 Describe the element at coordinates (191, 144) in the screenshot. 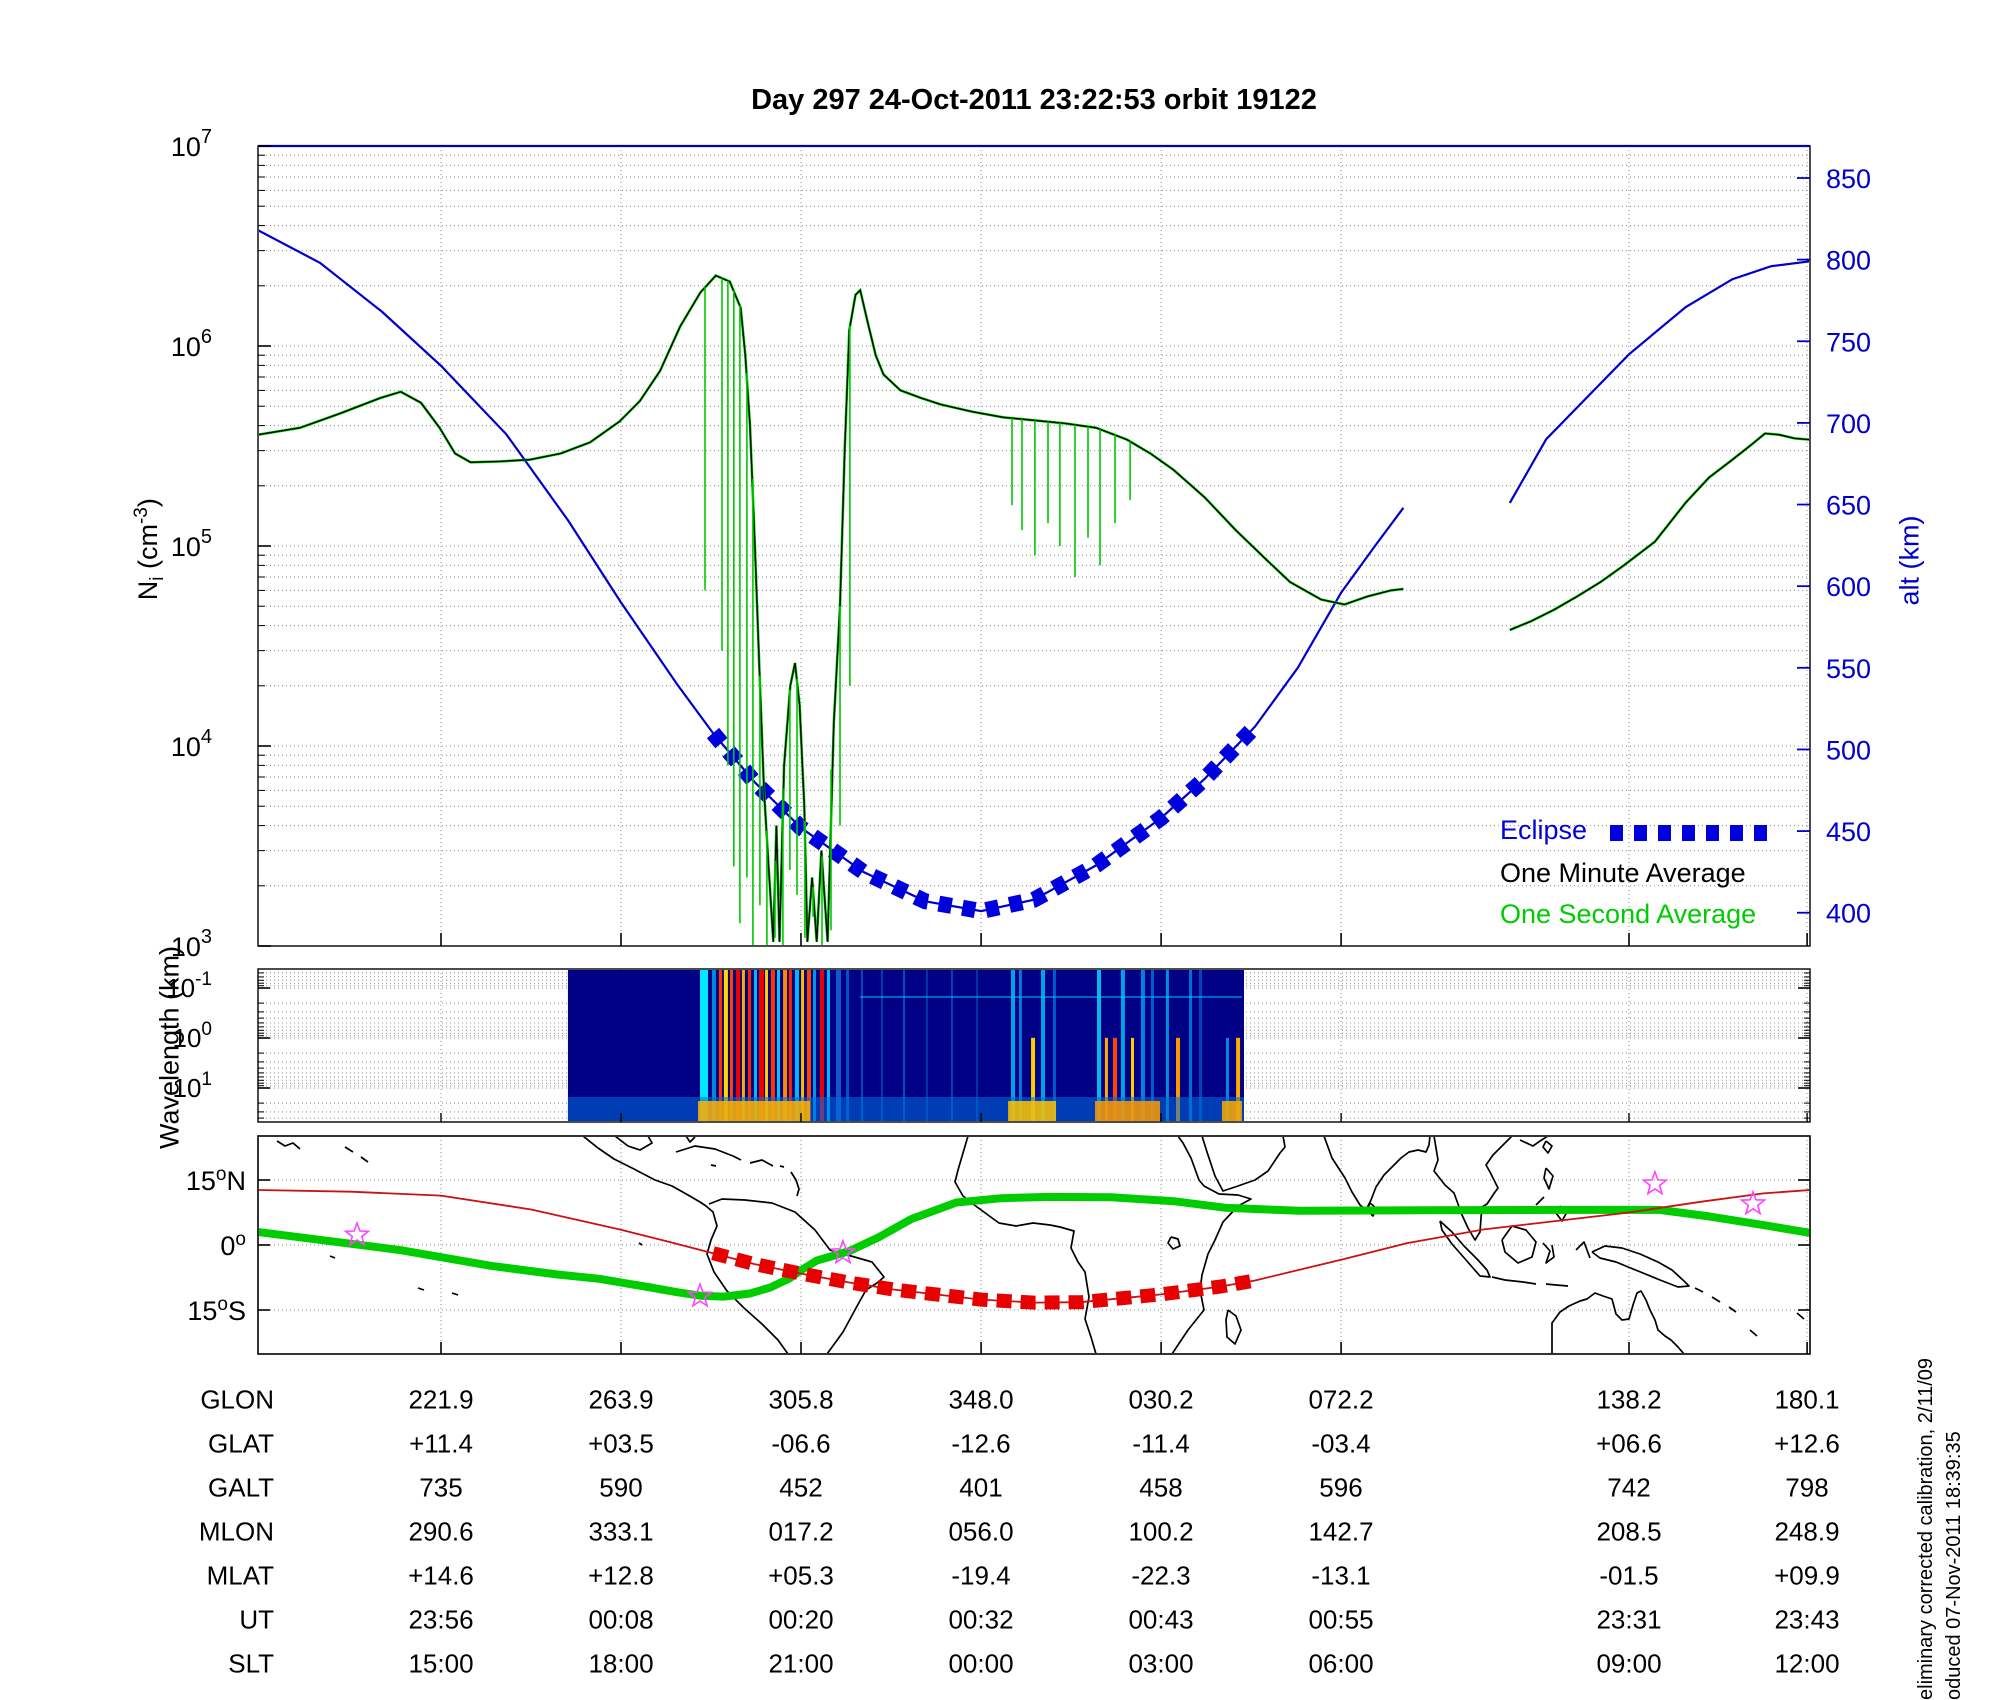

I see `y-tick-label-density: 10⁷` at that location.